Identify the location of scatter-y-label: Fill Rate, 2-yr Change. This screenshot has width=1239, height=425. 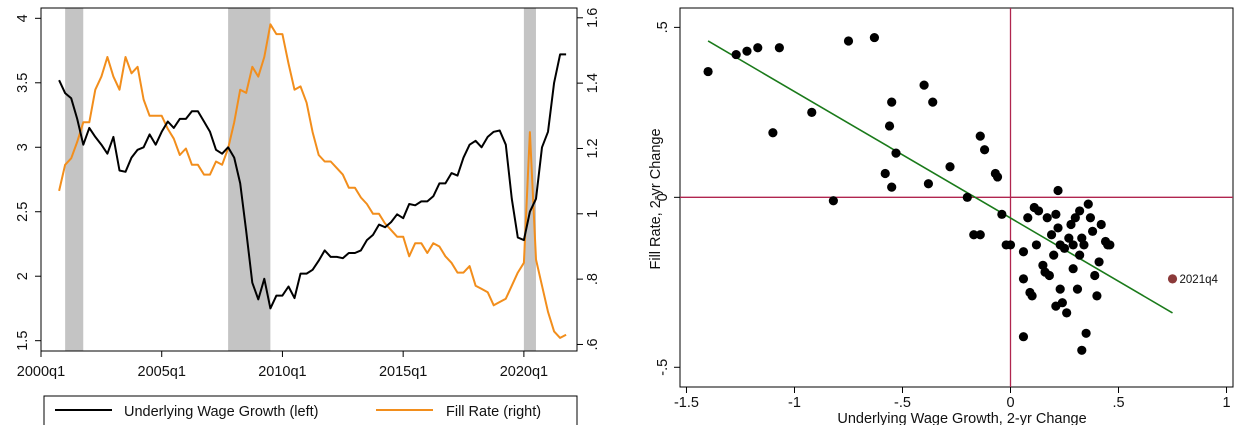
(656, 198).